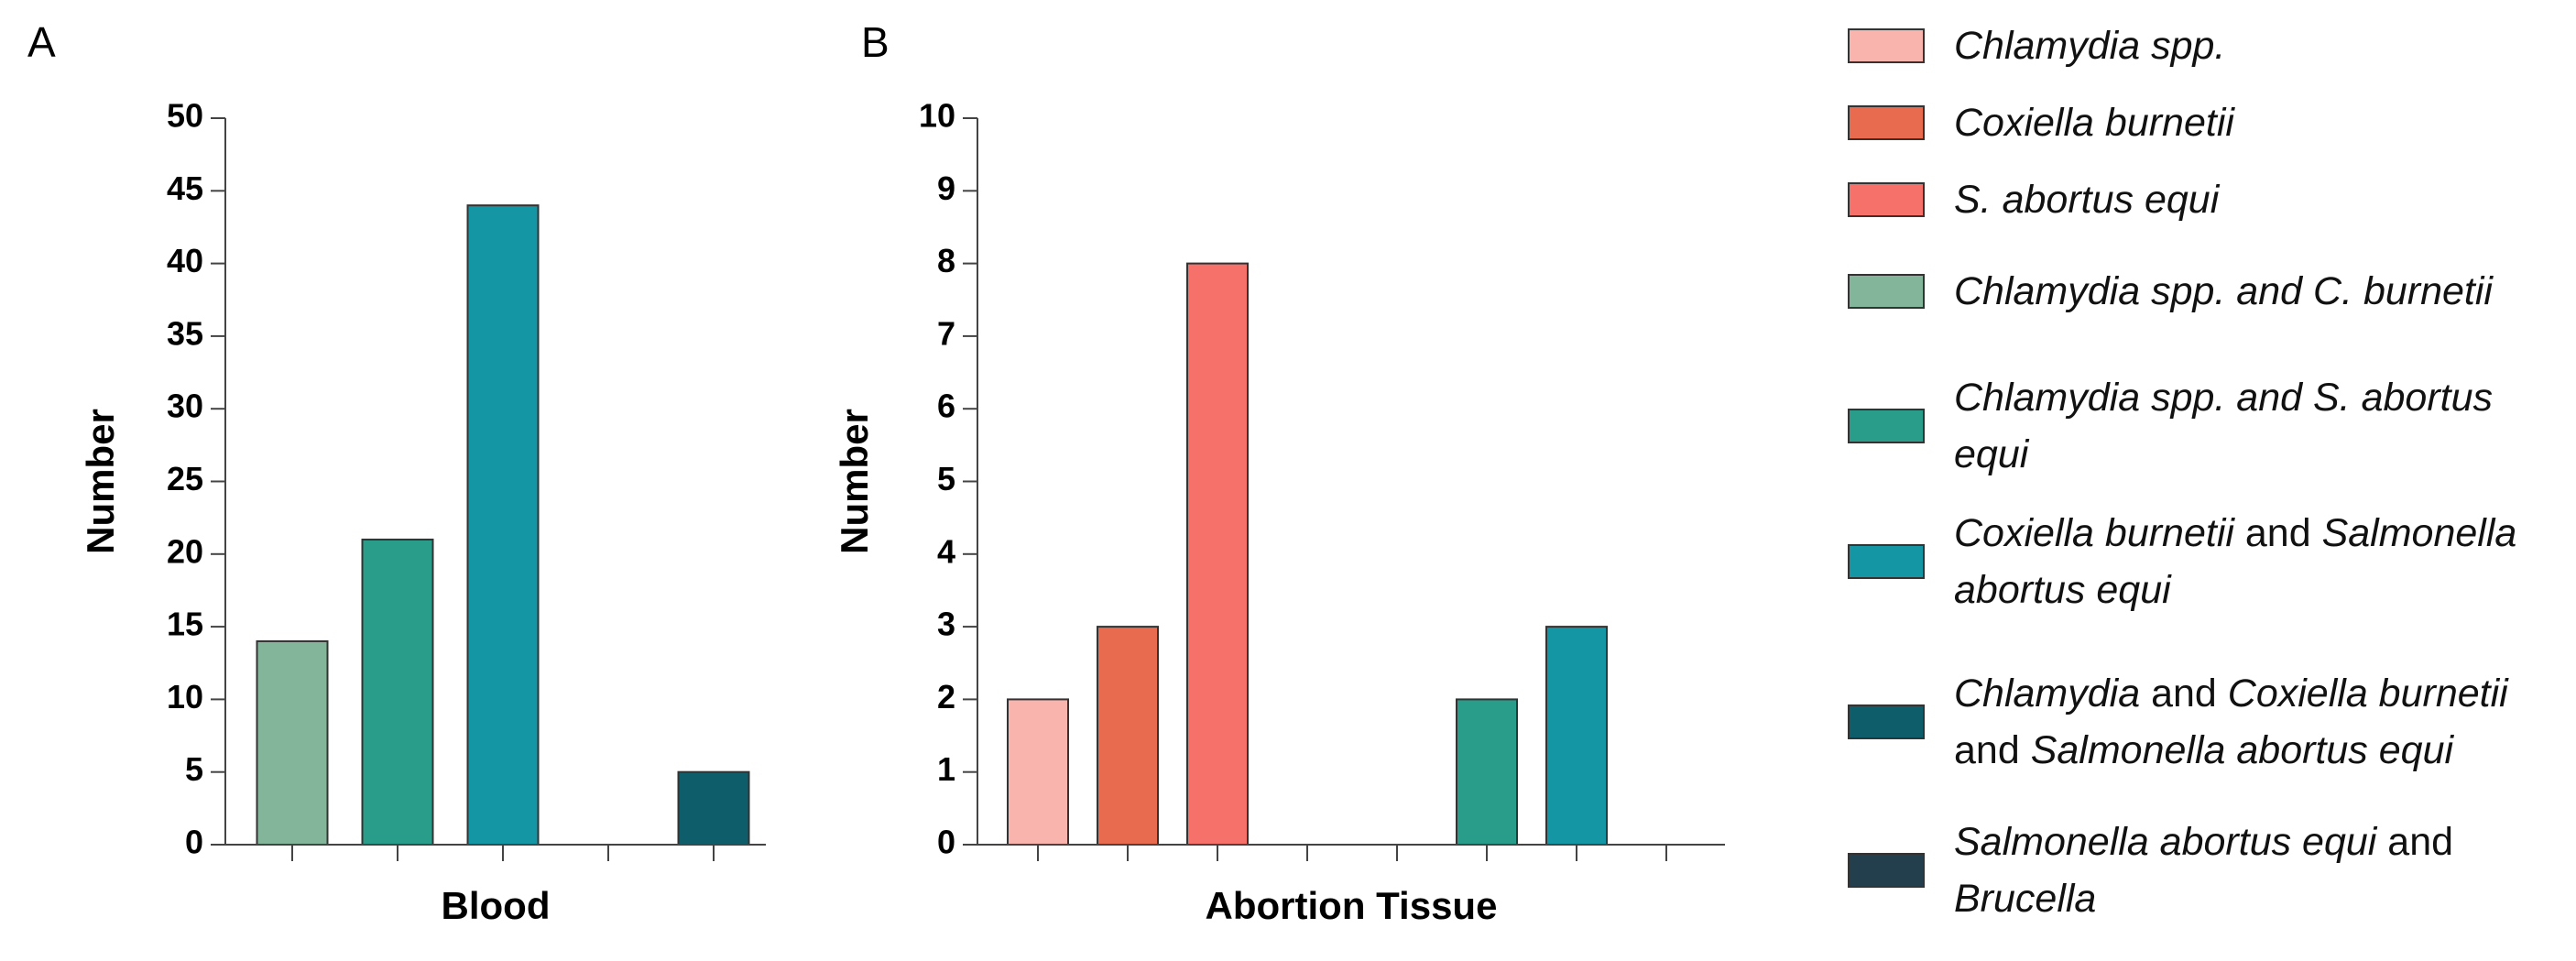  What do you see at coordinates (946, 624) in the screenshot?
I see `y-tick-label: 3` at bounding box center [946, 624].